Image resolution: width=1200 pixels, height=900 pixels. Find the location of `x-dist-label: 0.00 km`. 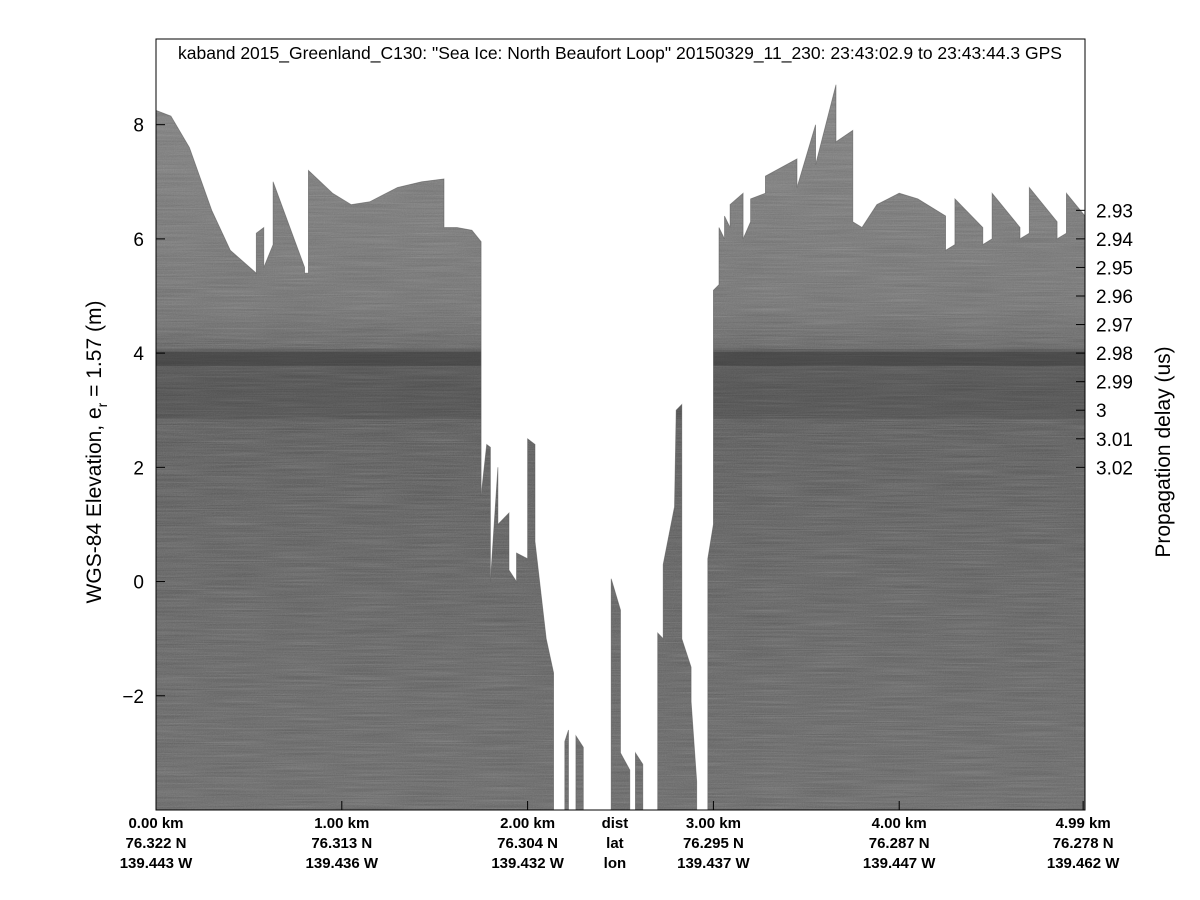

x-dist-label: 0.00 km is located at coordinates (155, 823).